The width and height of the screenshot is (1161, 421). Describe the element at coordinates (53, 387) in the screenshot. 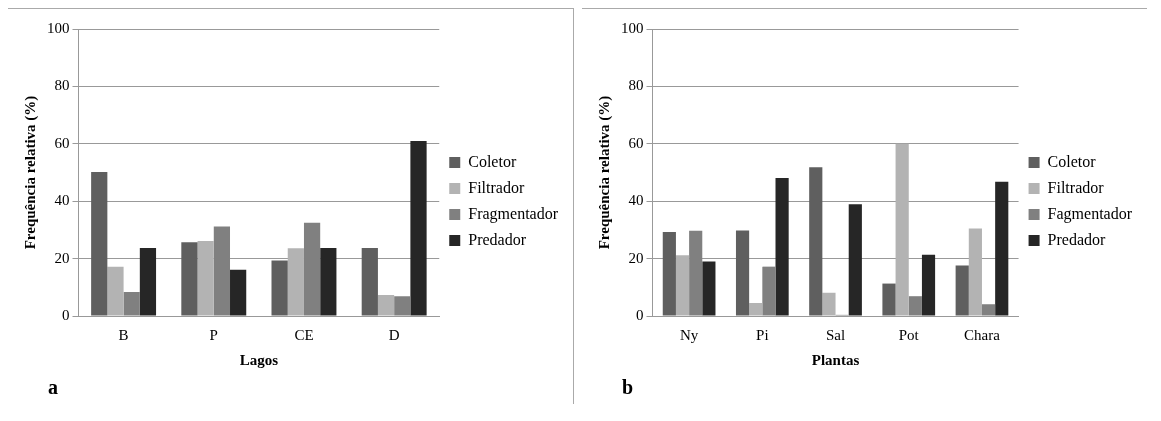

I see `text: a` at that location.